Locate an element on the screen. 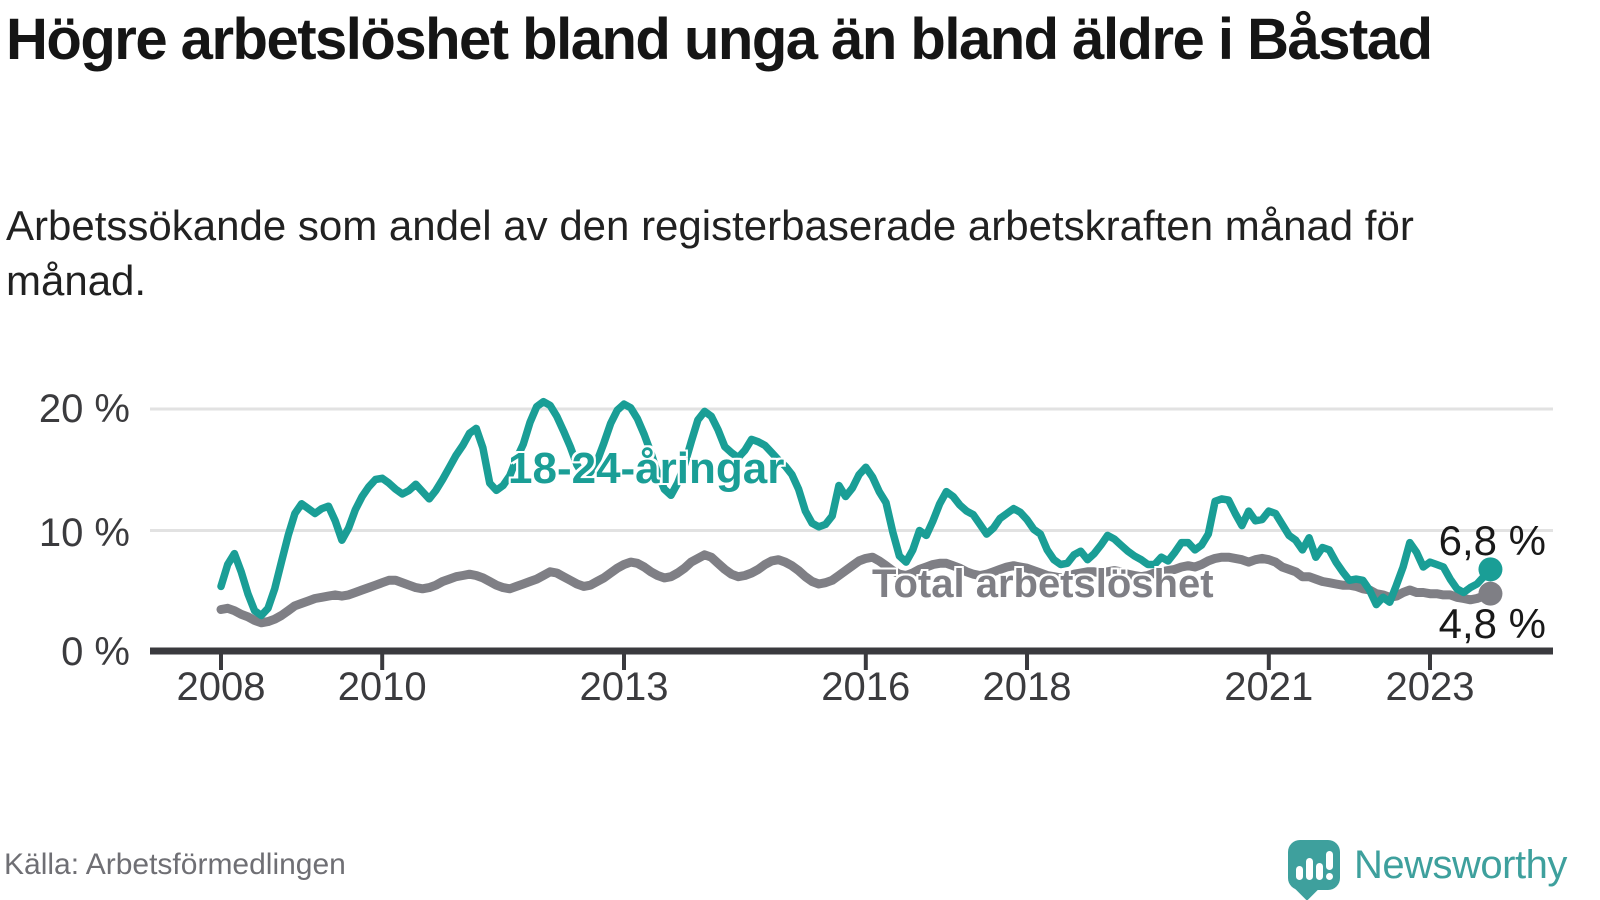 The height and width of the screenshot is (900, 1600). series-line-total is located at coordinates (855, 589).